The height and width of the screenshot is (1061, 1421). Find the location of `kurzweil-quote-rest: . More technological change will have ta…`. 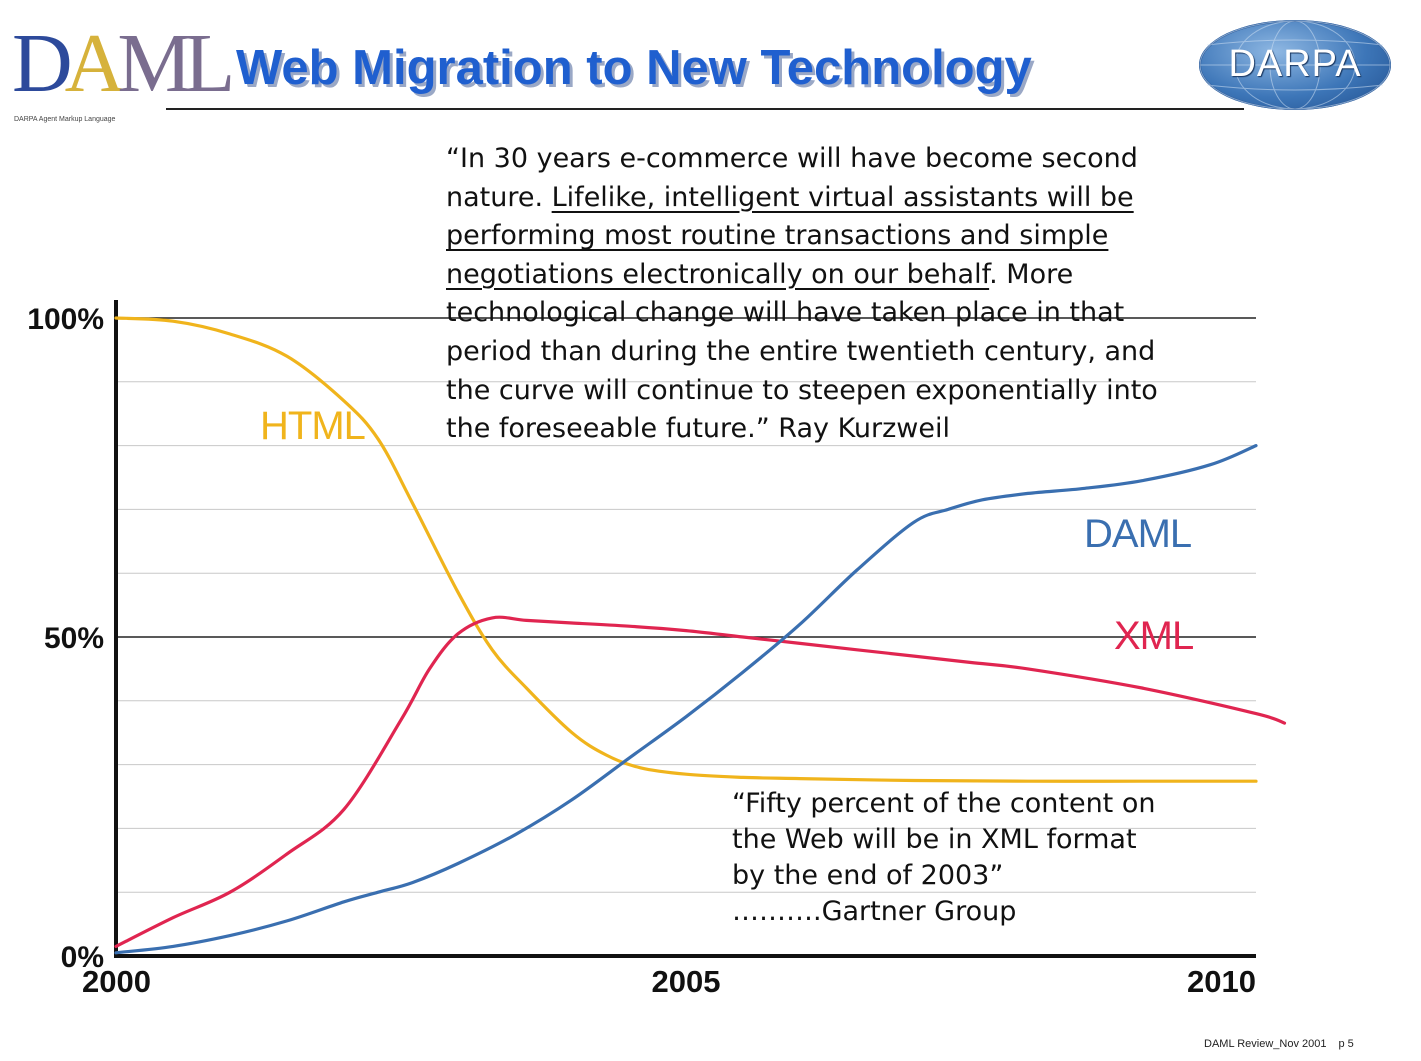

kurzweil-quote-rest: . More technological change will have ta… is located at coordinates (802, 351).